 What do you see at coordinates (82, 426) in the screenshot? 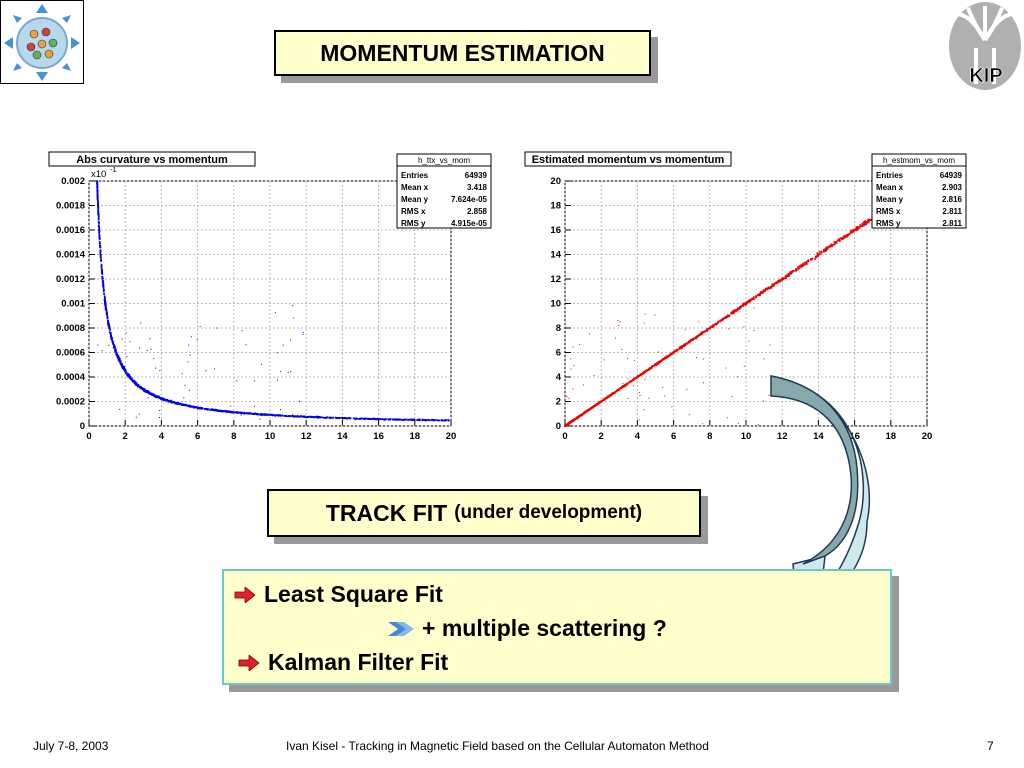
I see `y-tick-label: 0` at bounding box center [82, 426].